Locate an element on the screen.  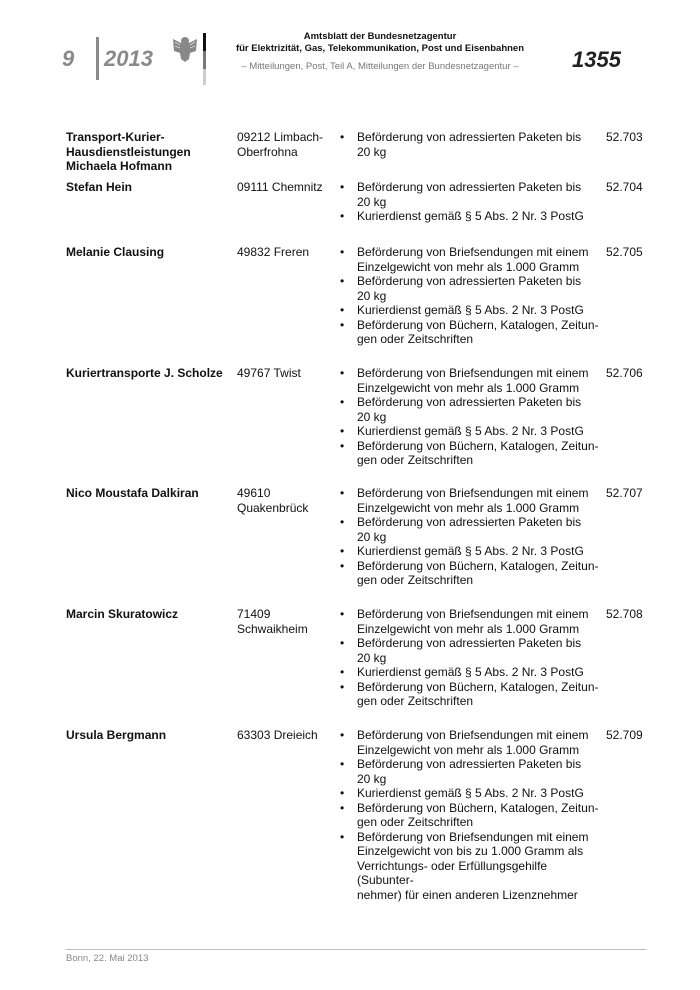
license-number: 52.708 is located at coordinates (624, 614).